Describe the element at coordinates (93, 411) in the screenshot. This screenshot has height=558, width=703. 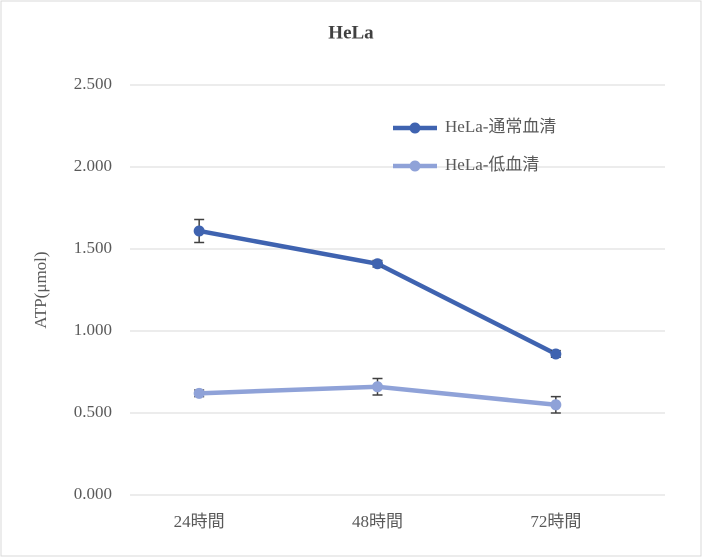
I see `y-tick-label: 0.500` at that location.